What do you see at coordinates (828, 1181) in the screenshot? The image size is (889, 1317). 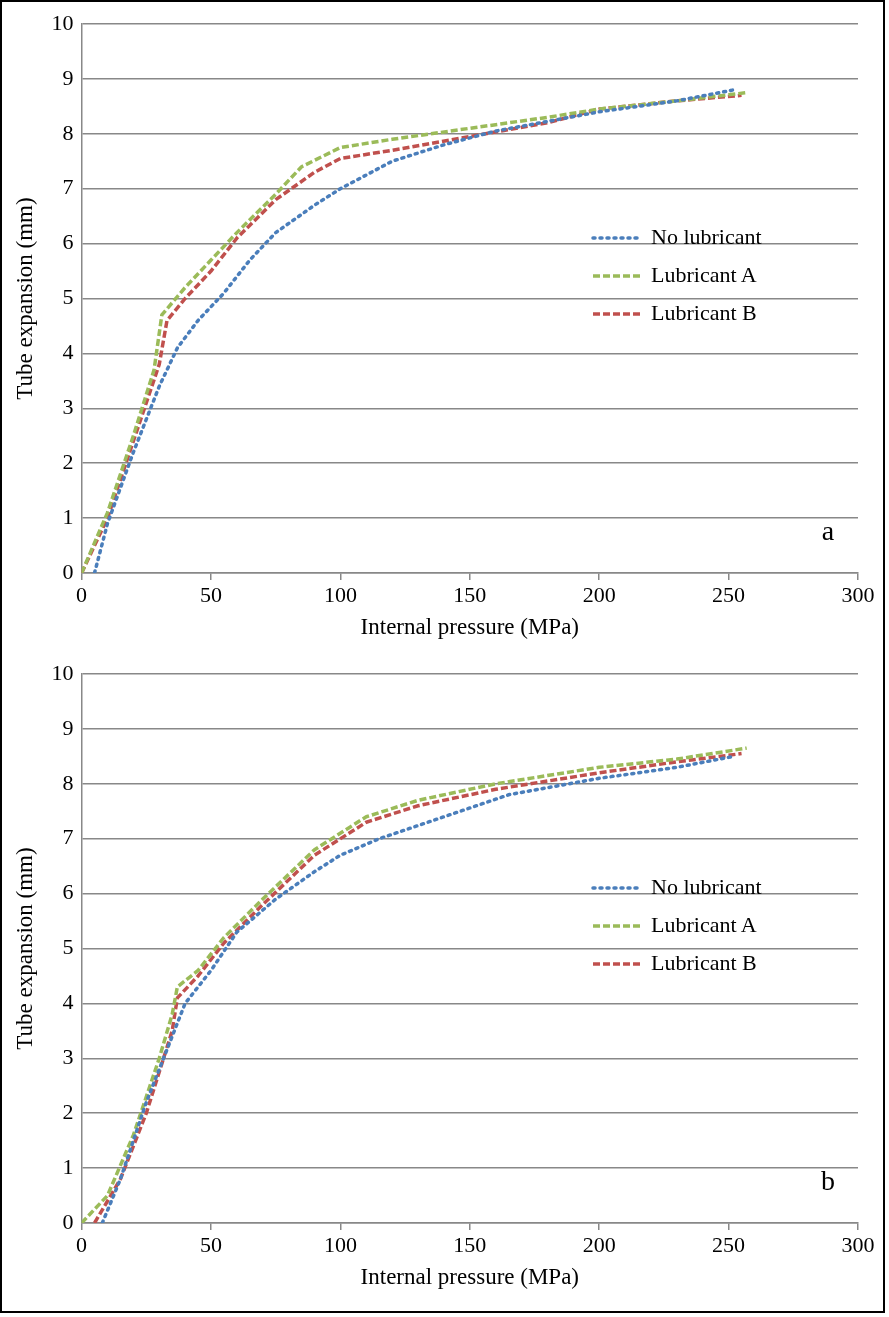 I see `annotation: b` at bounding box center [828, 1181].